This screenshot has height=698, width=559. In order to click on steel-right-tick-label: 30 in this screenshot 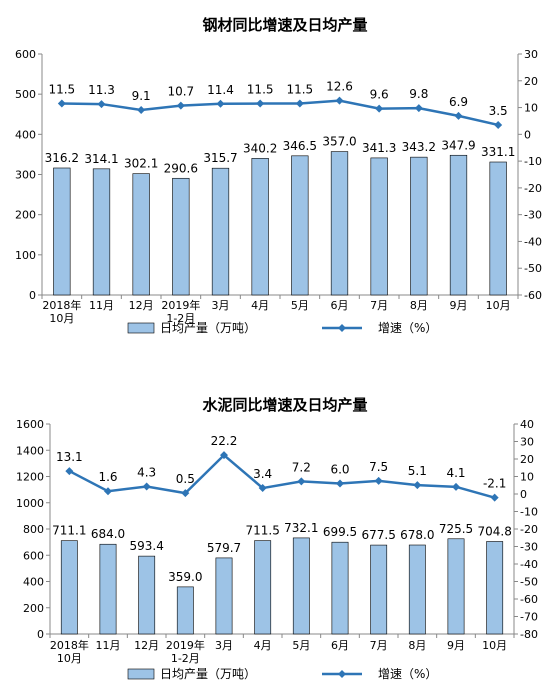, I will do `click(531, 54)`.